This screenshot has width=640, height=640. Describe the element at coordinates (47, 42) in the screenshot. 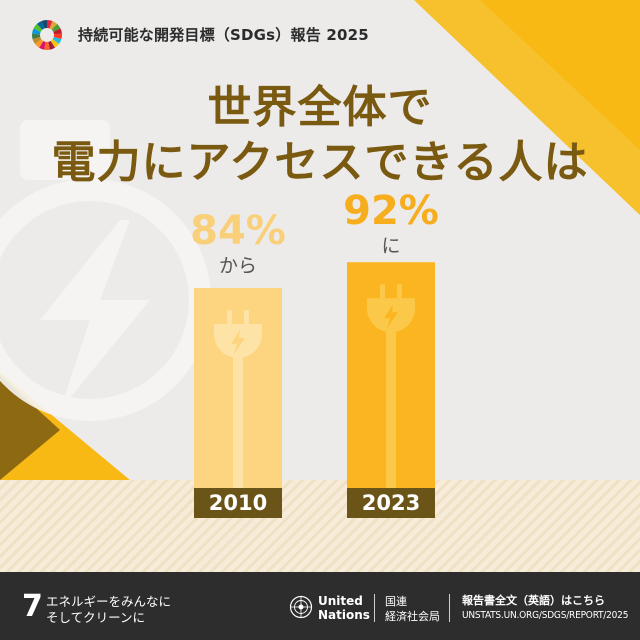

I see `sdg-wheel-segment` at that location.